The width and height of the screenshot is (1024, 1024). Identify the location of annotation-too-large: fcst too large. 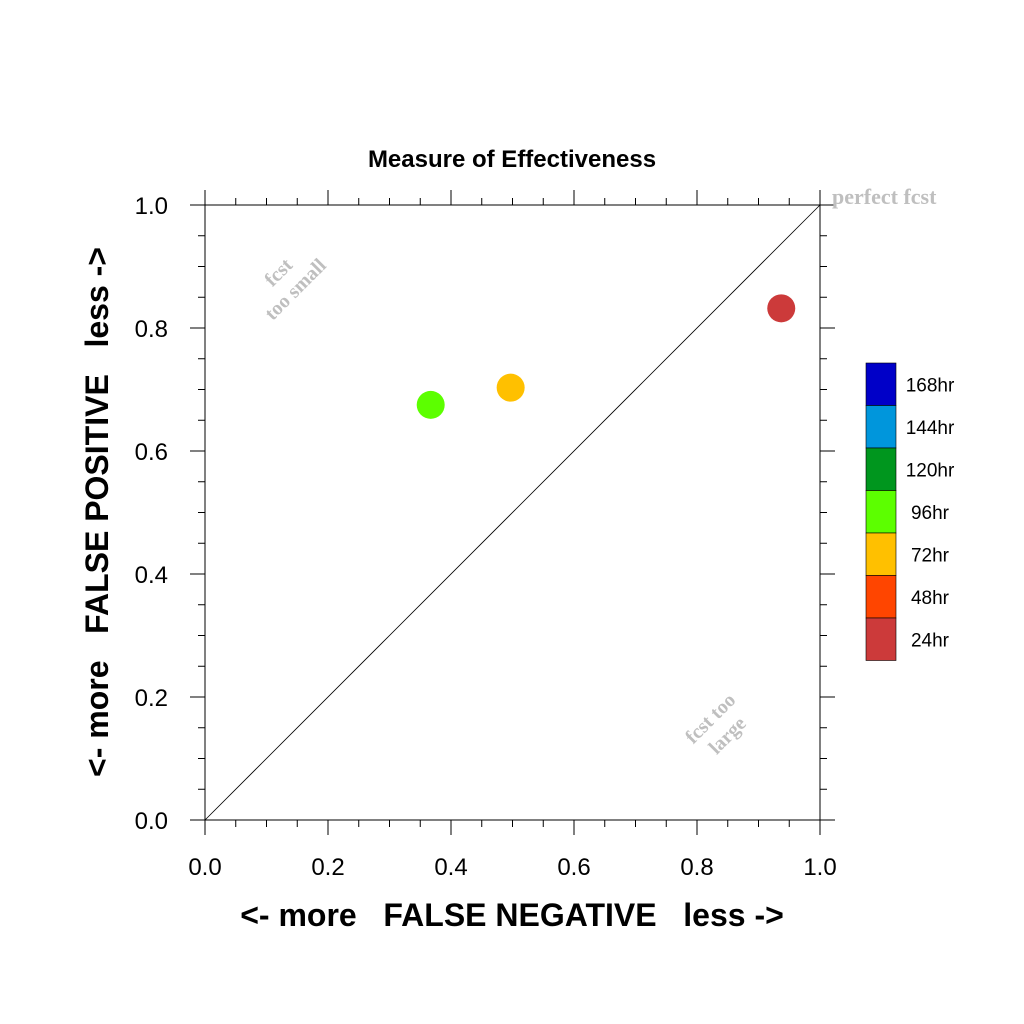
(716, 724).